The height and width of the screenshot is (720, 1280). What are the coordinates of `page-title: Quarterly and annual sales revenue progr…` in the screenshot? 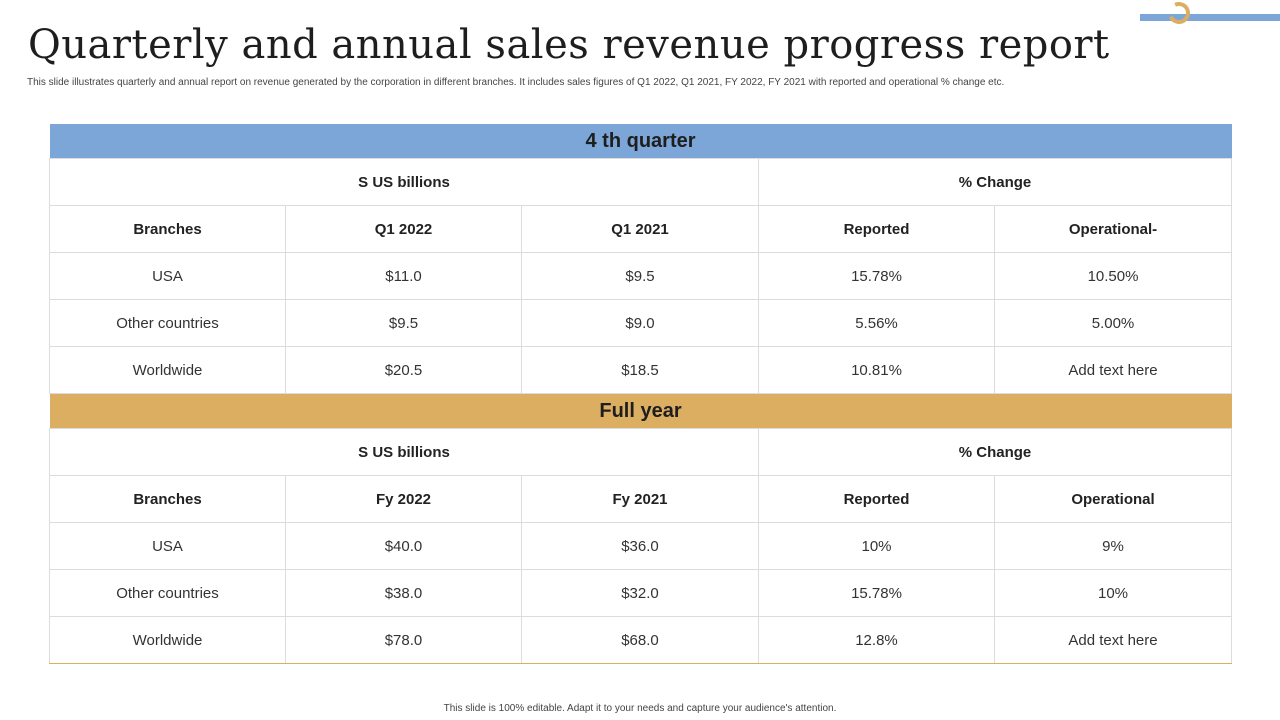 It's located at (569, 45).